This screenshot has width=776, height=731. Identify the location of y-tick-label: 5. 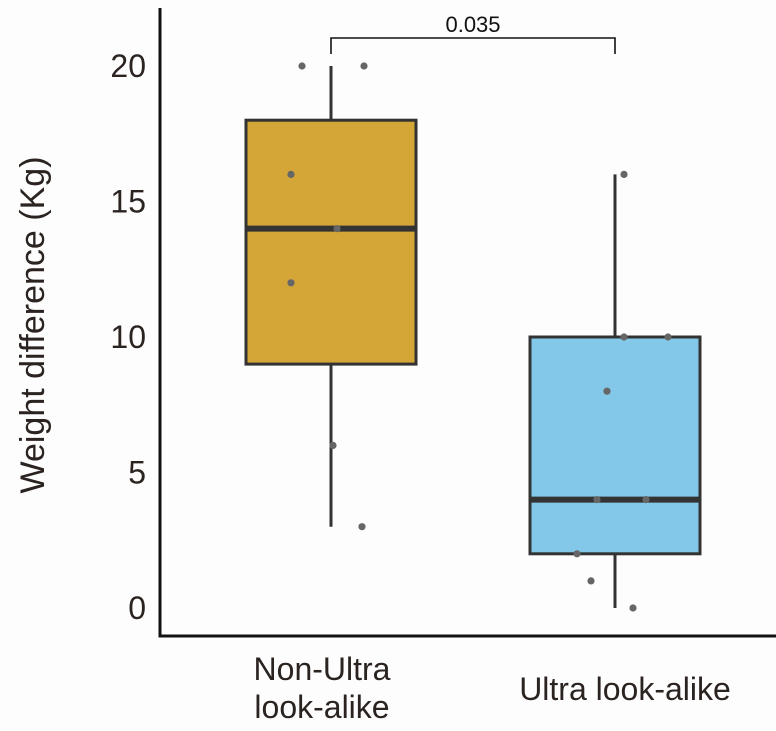
(137, 473).